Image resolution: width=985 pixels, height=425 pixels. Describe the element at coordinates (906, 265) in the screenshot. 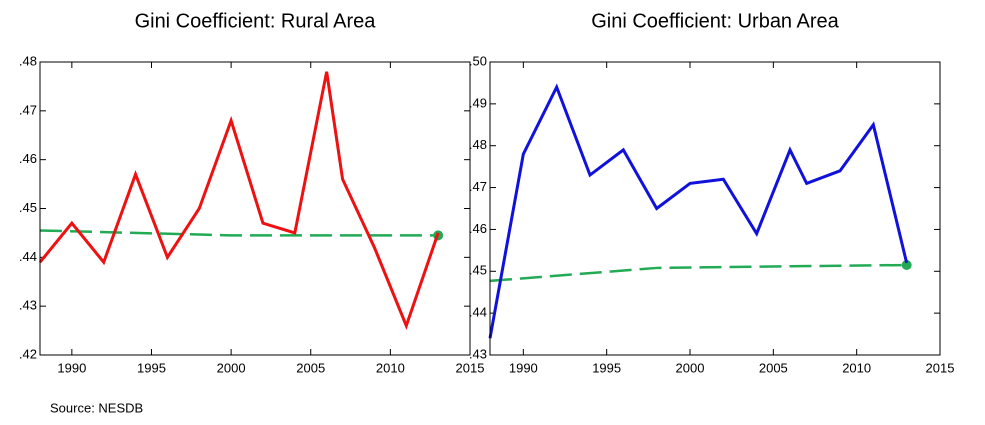

I see `trend-end` at that location.